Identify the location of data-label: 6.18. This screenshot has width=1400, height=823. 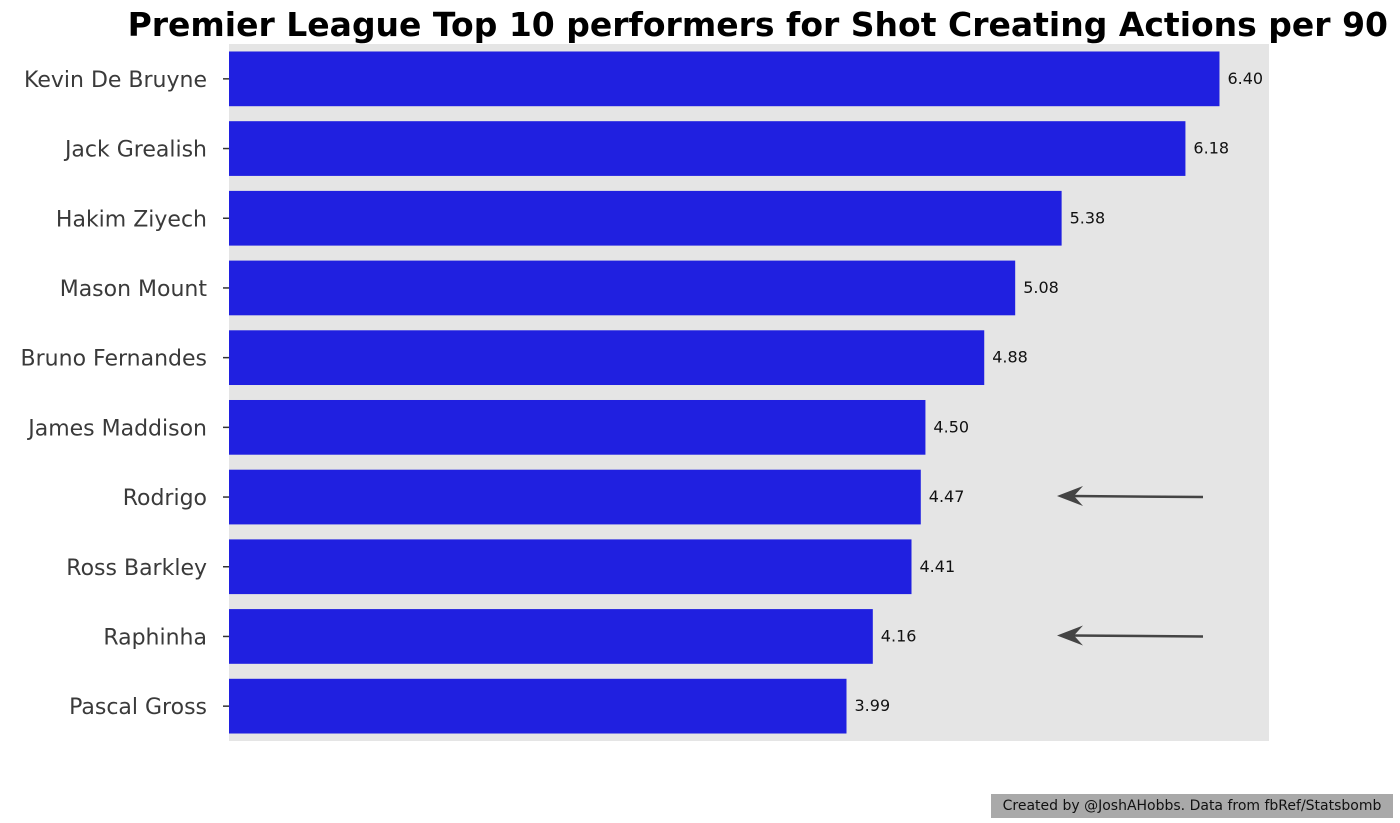
(1211, 148).